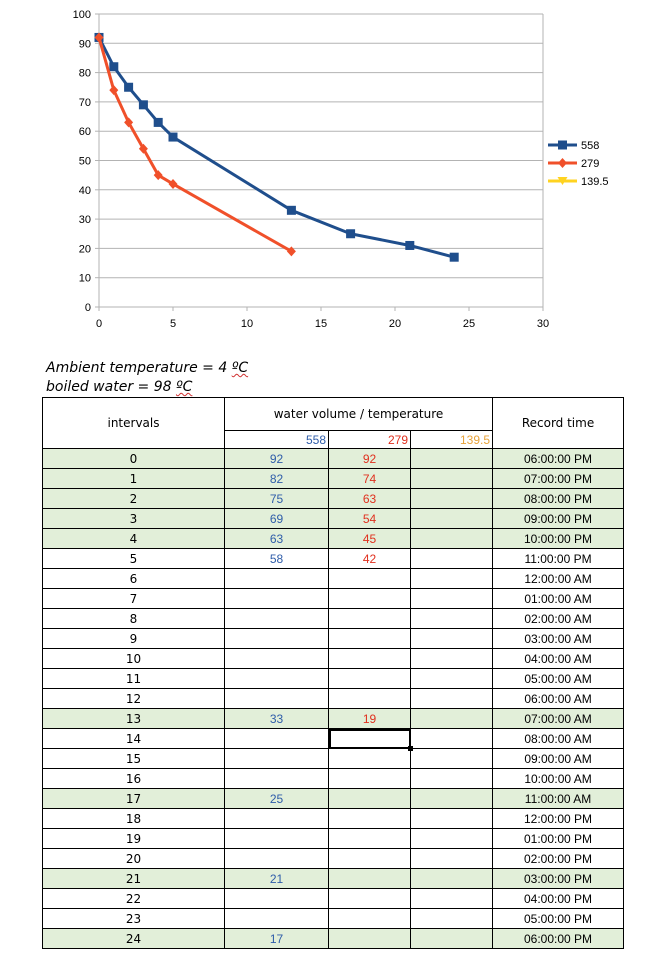  I want to click on interval-cell: 24, so click(133, 938).